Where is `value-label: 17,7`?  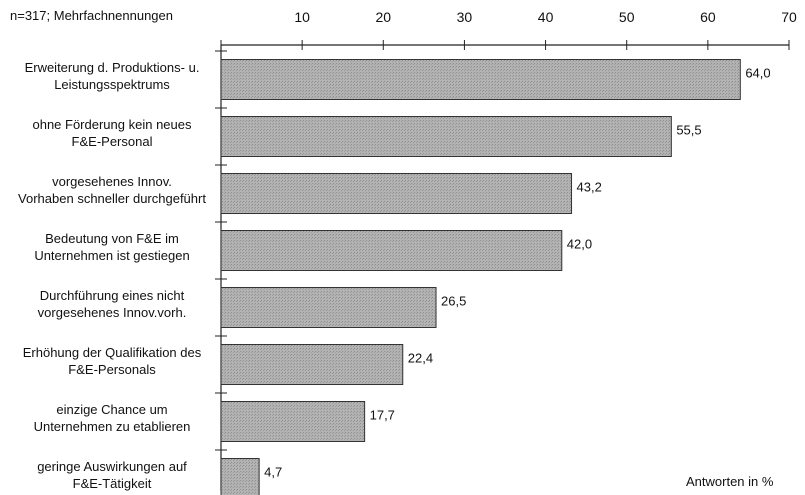 value-label: 17,7 is located at coordinates (382, 415).